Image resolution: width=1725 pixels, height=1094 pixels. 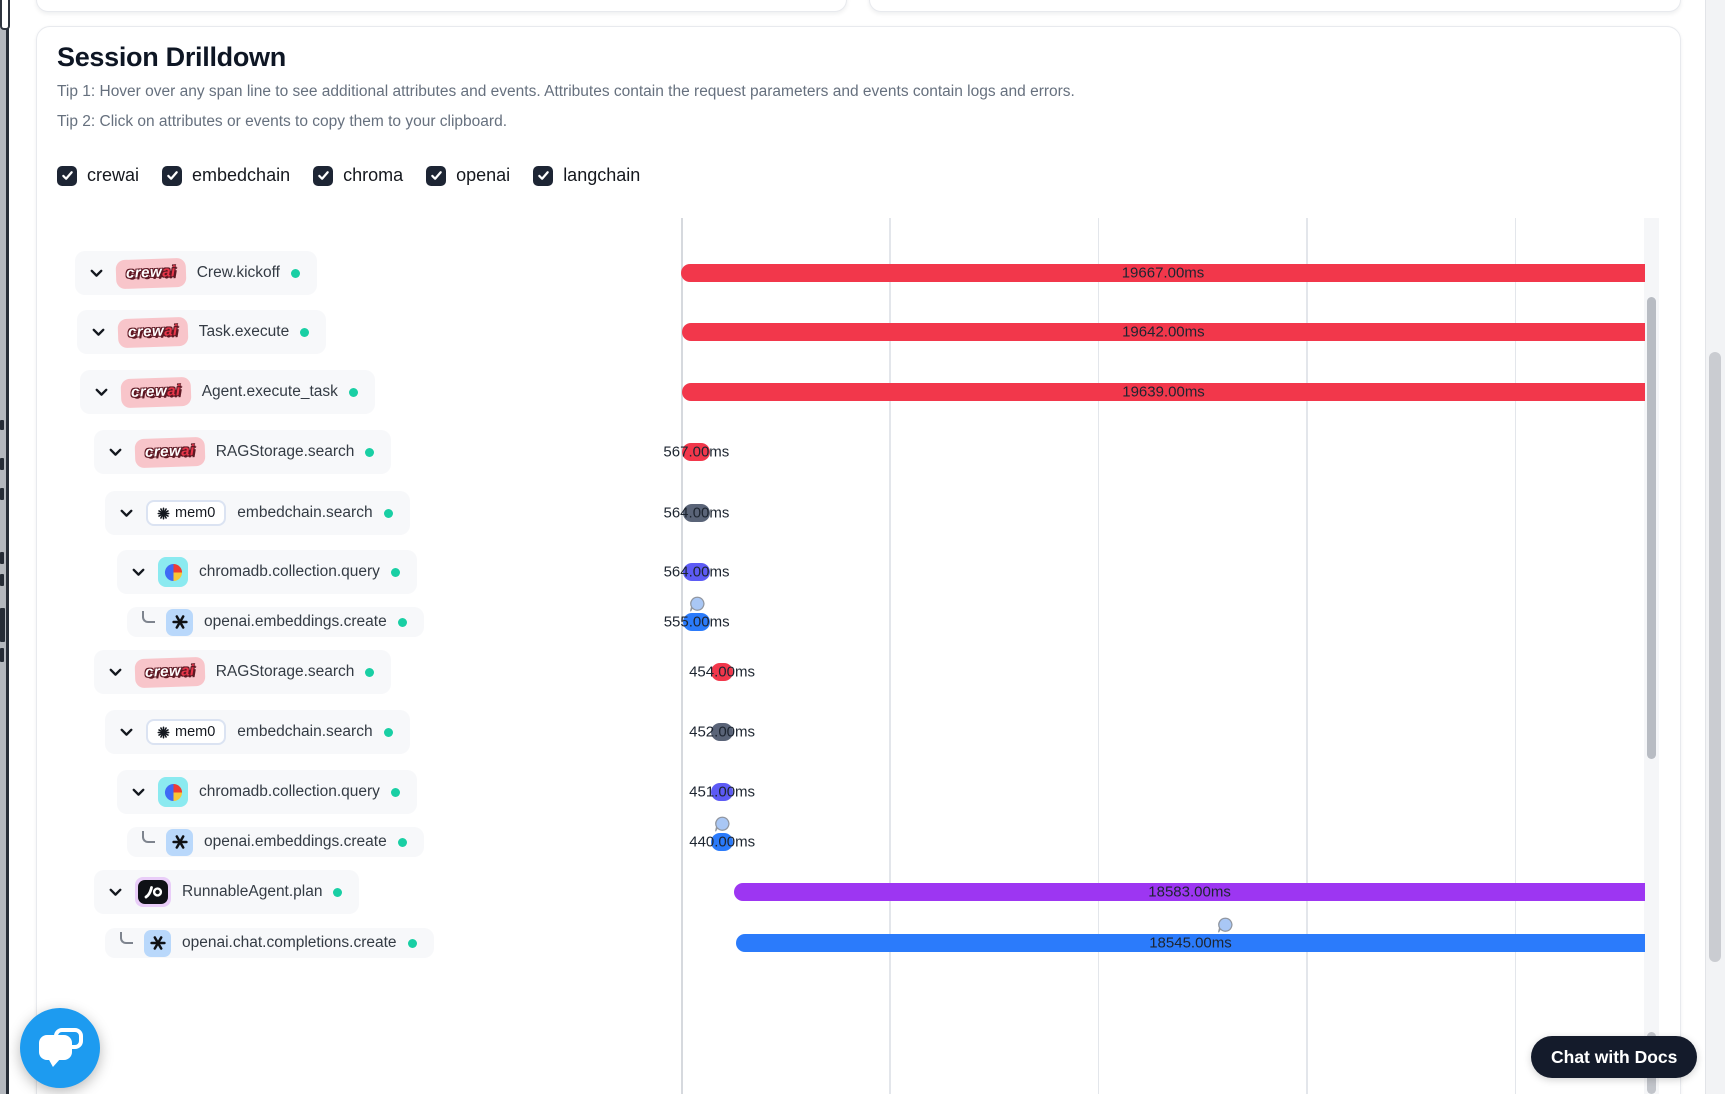 I want to click on span-name: chromadb.collection.query, so click(x=289, y=791).